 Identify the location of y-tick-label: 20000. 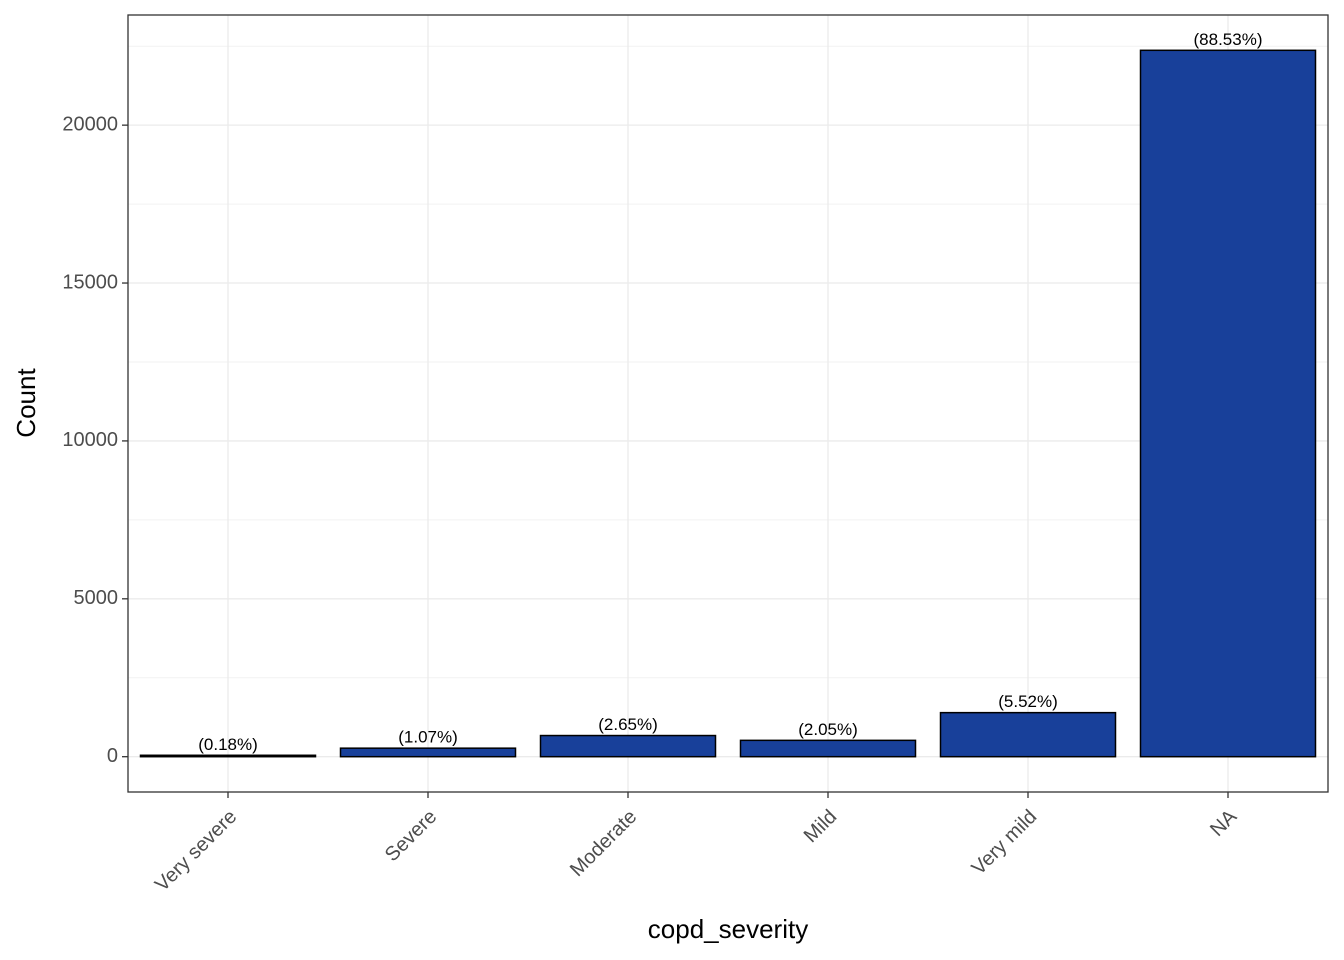
(90, 124).